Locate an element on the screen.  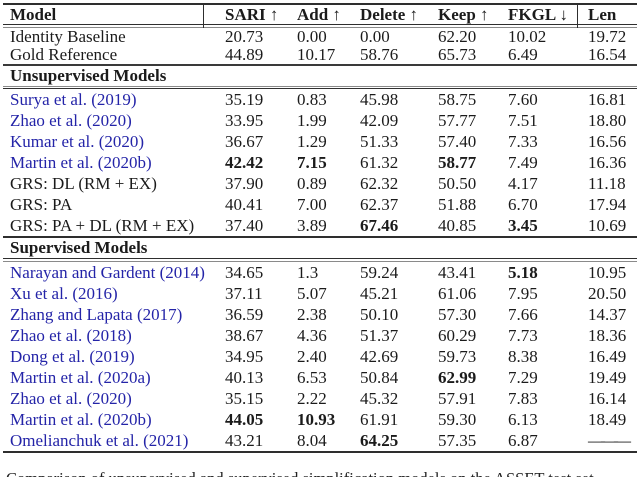
metric-value: 0.83 is located at coordinates (312, 99).